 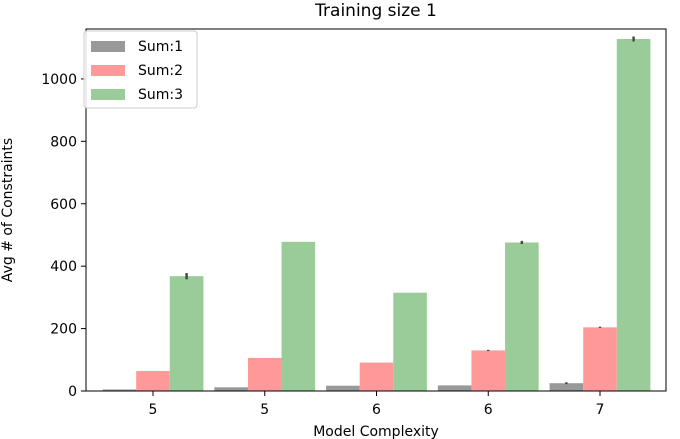 I want to click on legend-label: Sum:3, so click(x=160, y=95).